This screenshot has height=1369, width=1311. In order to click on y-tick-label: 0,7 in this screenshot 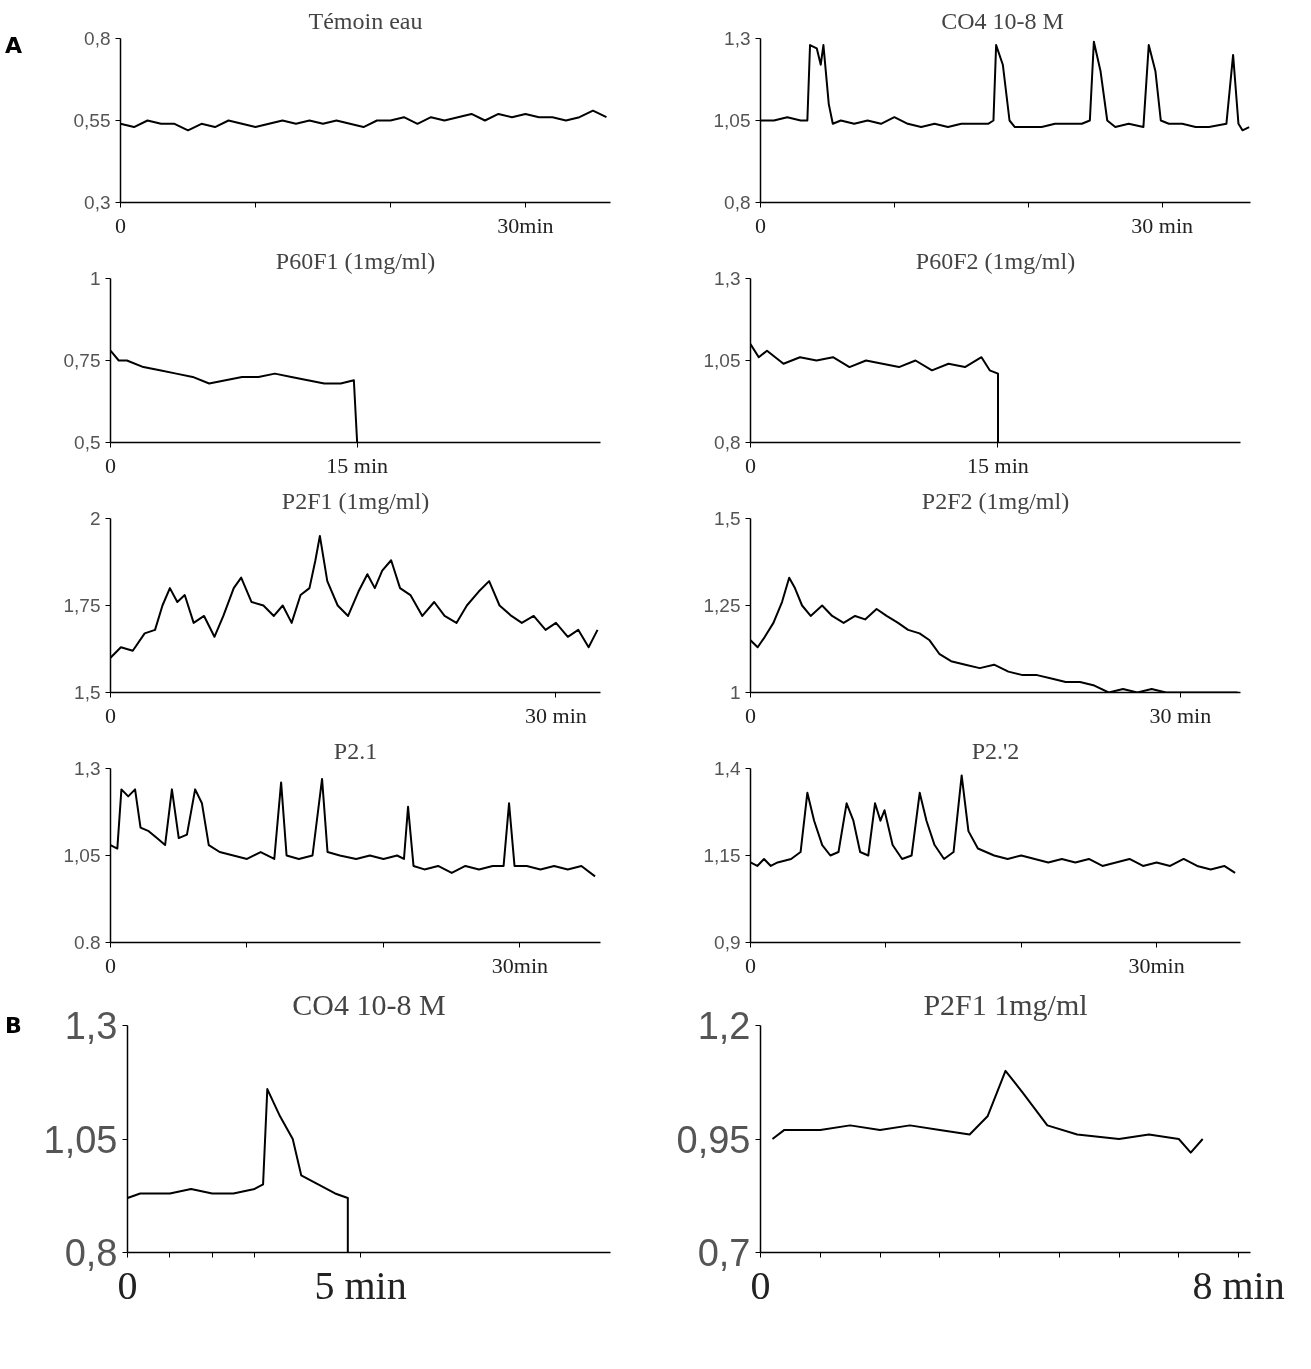, I will do `click(724, 1253)`.